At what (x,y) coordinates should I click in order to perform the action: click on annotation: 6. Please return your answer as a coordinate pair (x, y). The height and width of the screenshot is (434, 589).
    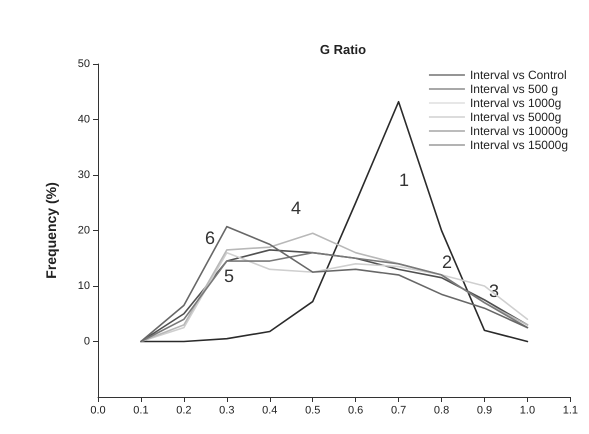
    Looking at the image, I should click on (210, 238).